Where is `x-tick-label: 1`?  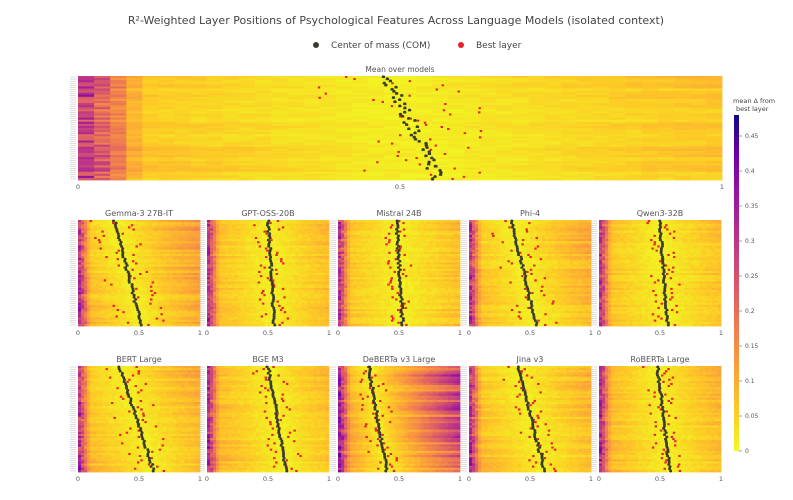
x-tick-label: 1 is located at coordinates (200, 333).